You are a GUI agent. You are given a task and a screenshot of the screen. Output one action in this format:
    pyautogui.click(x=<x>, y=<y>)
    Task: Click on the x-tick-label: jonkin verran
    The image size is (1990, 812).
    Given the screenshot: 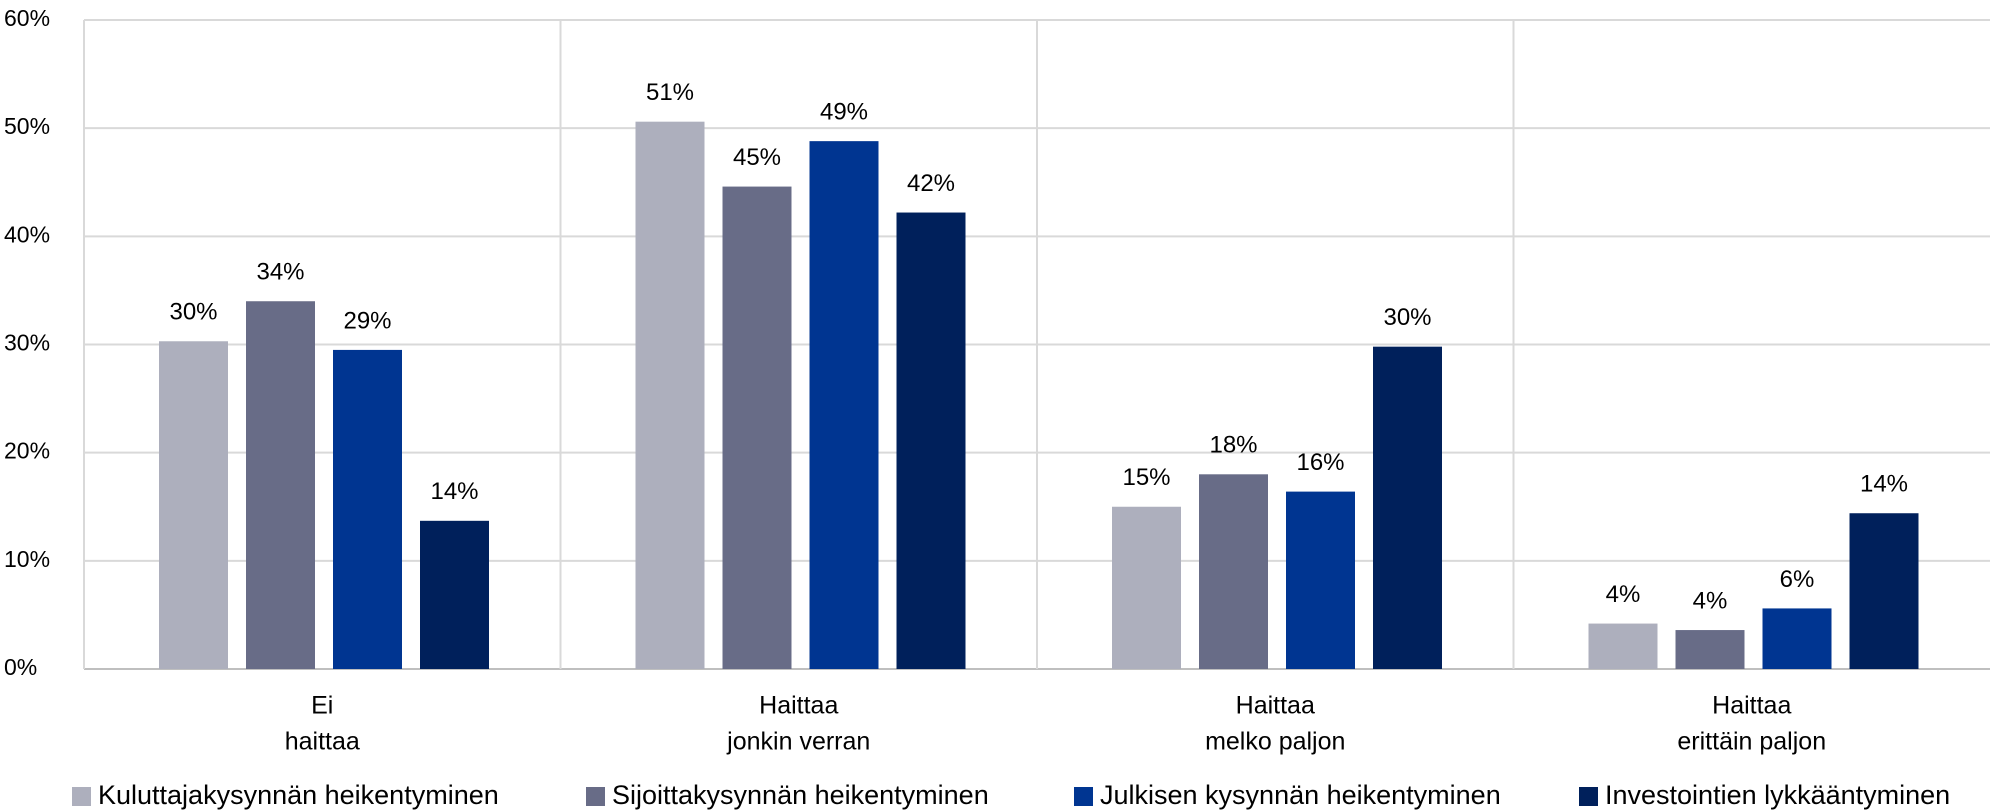 What is the action you would take?
    pyautogui.click(x=798, y=742)
    